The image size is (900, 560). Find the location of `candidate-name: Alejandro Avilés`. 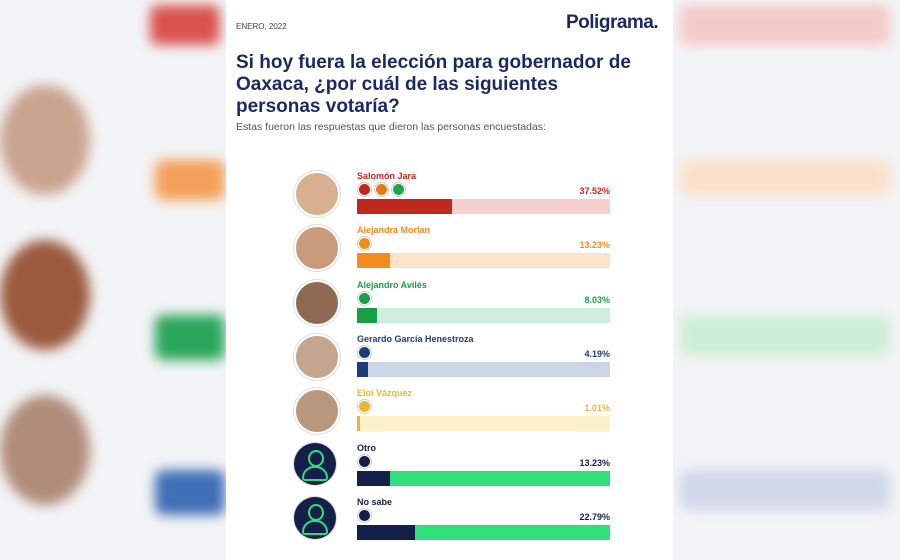

candidate-name: Alejandro Avilés is located at coordinates (392, 284).